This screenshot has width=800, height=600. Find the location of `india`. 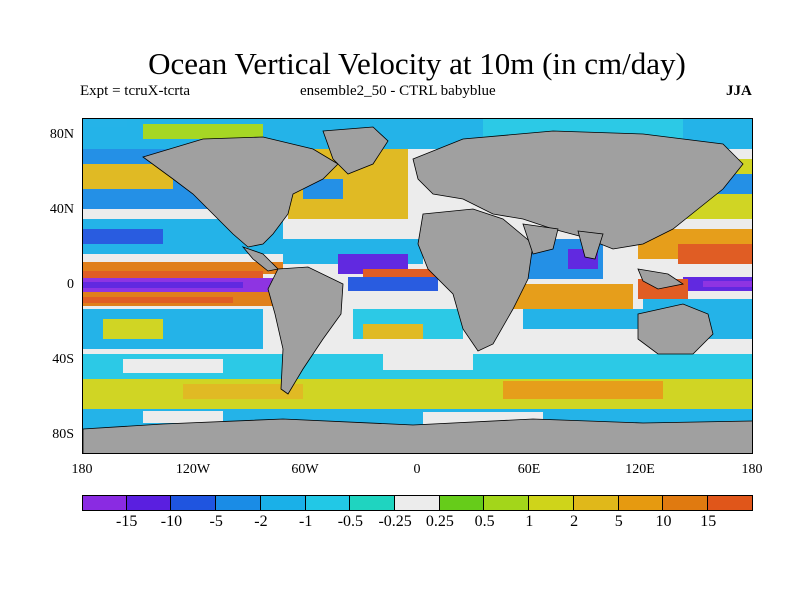

india is located at coordinates (590, 245).